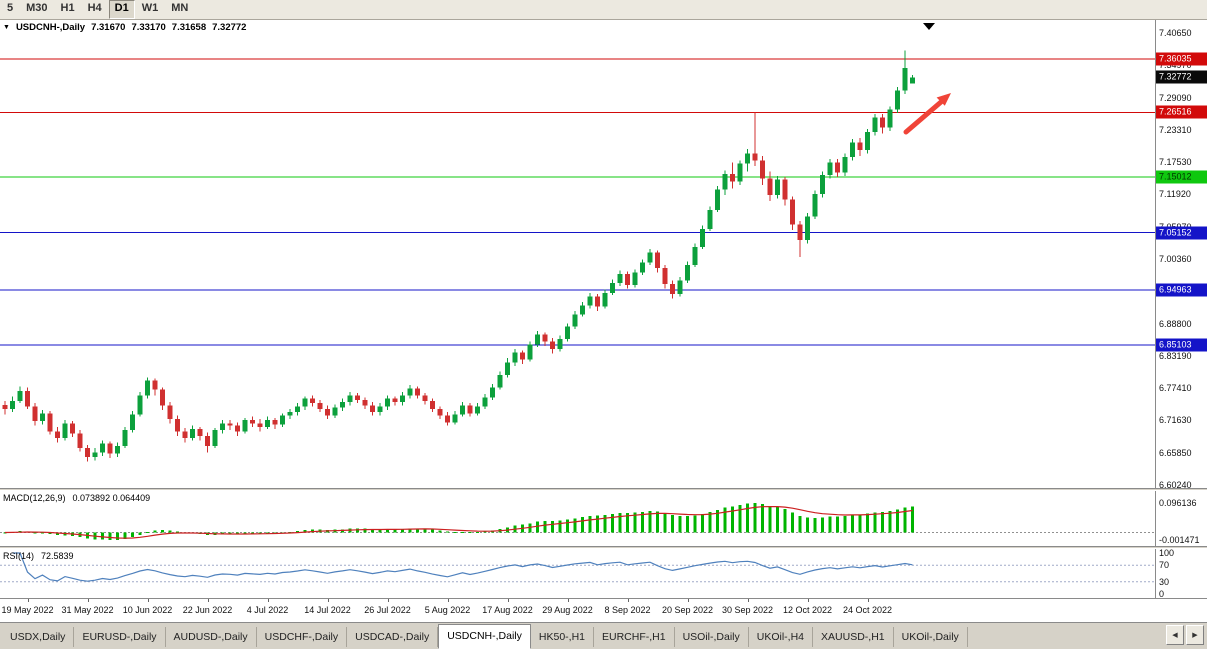  What do you see at coordinates (634, 637) in the screenshot?
I see `symbol-tab-eurchf-h1: EURCHF-,H1` at bounding box center [634, 637].